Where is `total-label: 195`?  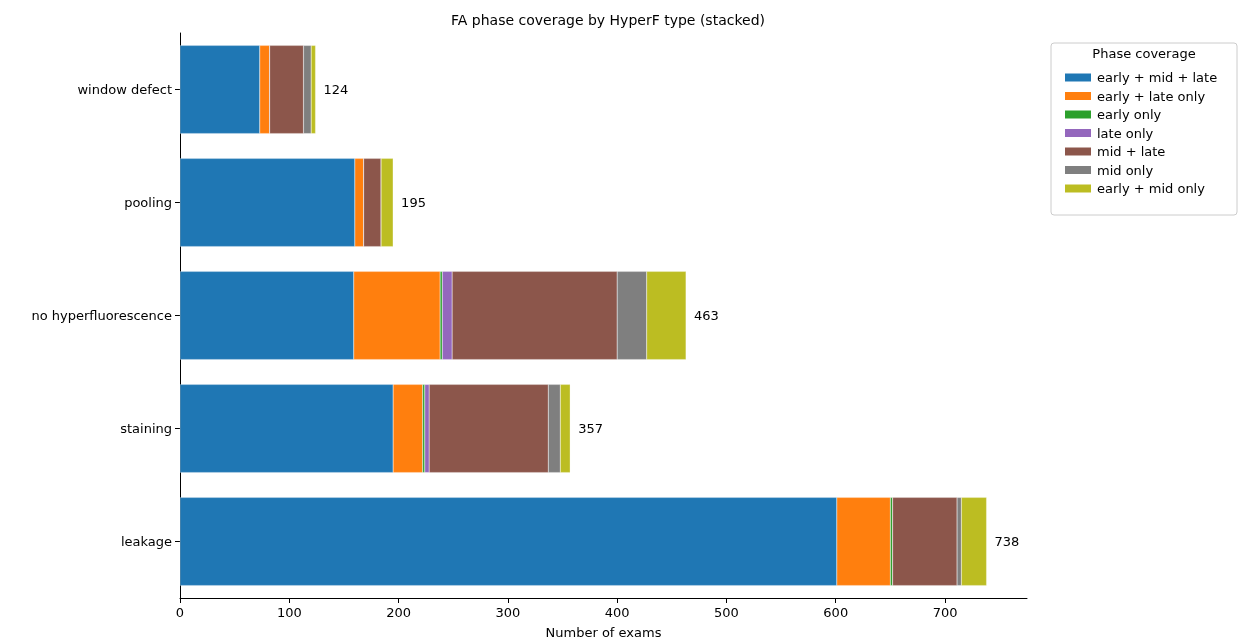
total-label: 195 is located at coordinates (413, 202).